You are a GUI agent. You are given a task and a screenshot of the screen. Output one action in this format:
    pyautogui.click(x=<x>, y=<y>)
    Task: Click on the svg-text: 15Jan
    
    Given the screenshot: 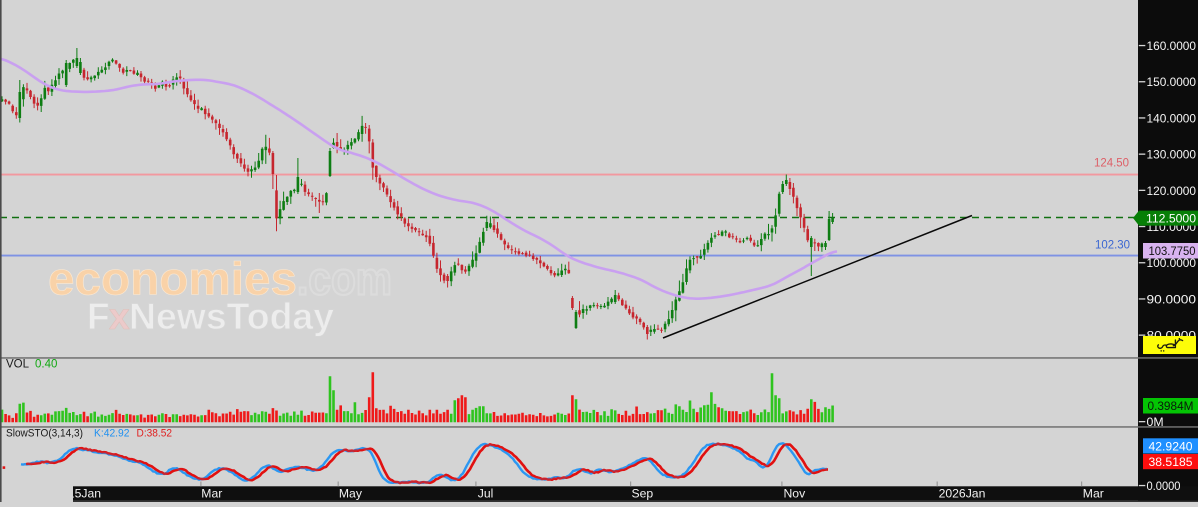 What is the action you would take?
    pyautogui.click(x=84, y=493)
    